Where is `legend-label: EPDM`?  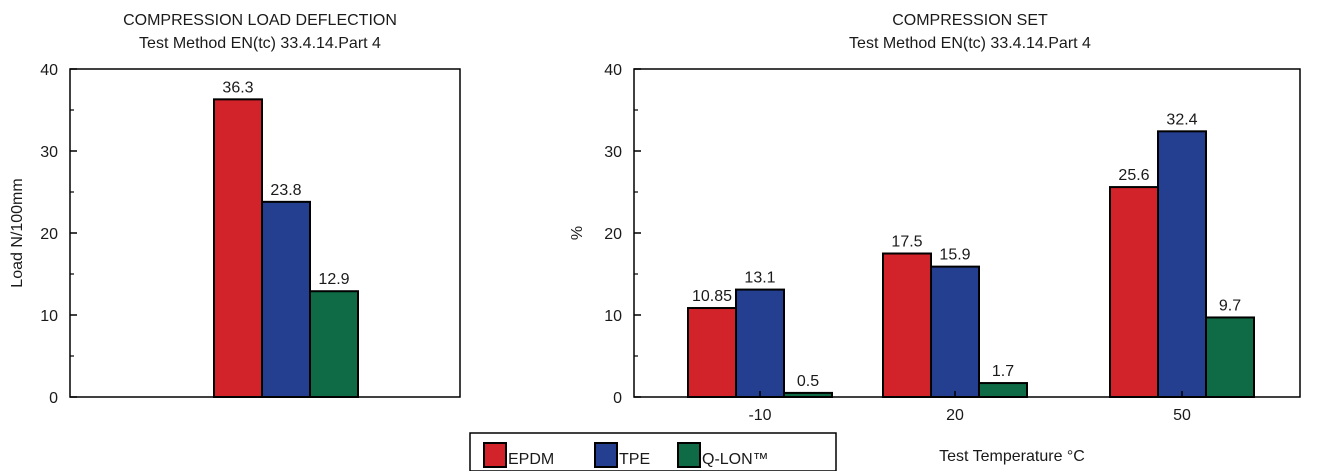
legend-label: EPDM is located at coordinates (531, 459).